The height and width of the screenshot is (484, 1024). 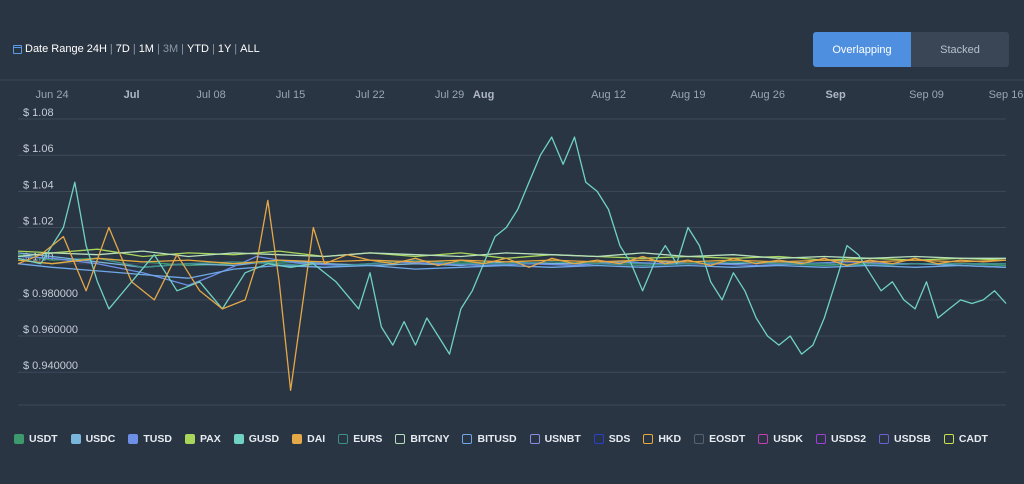 I want to click on date-range-bar: Date Range 24H | 7D | 1M | 3M | YTD | 1Y | ALL, so click(x=136, y=49).